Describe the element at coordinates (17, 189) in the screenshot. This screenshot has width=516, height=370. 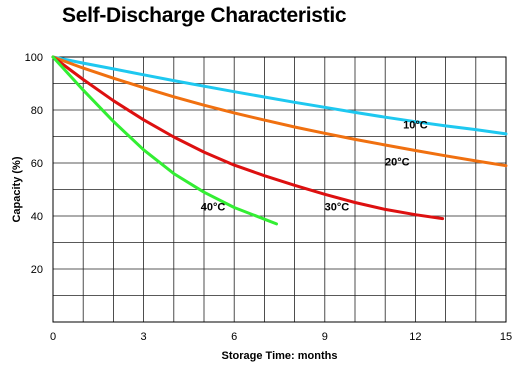
I see `y-axis-label: Capacity (%)` at that location.